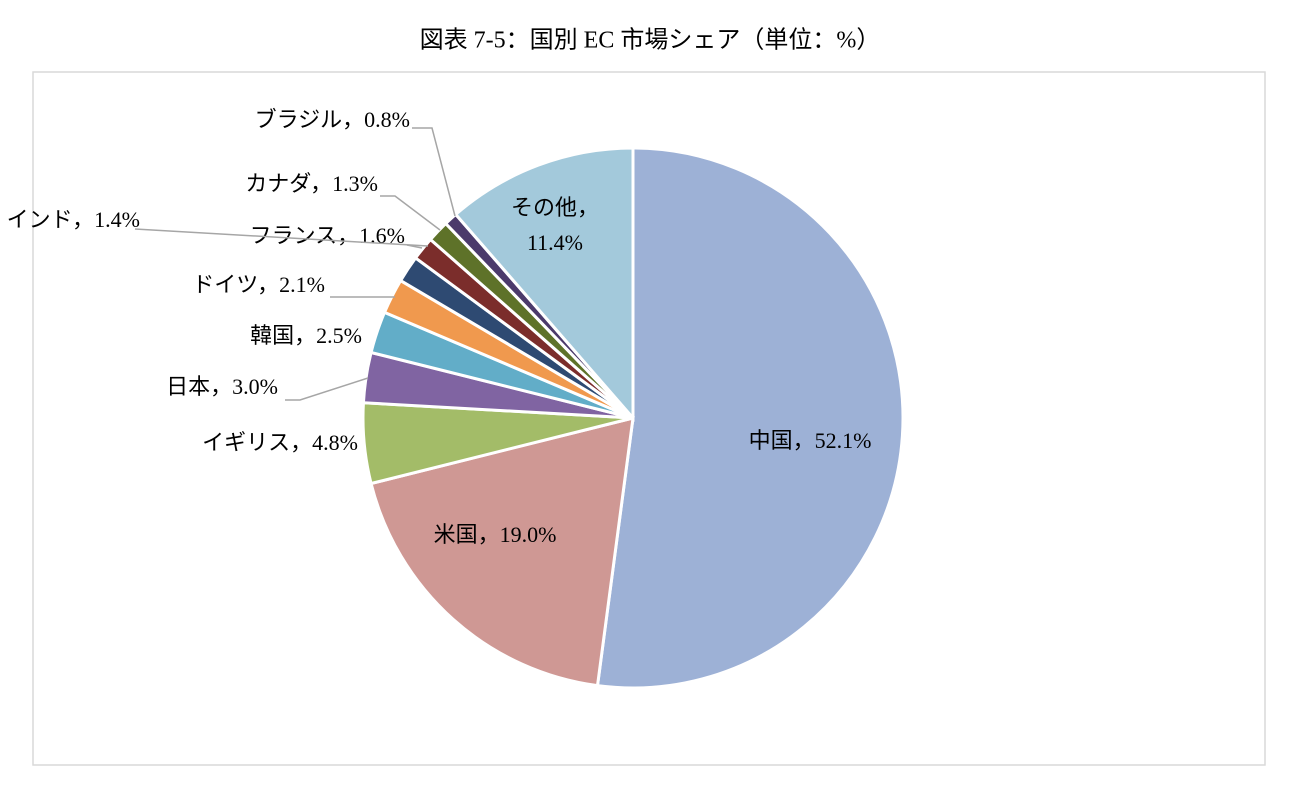 This screenshot has width=1300, height=794. I want to click on data-label: フランス，1.6%, so click(327, 235).